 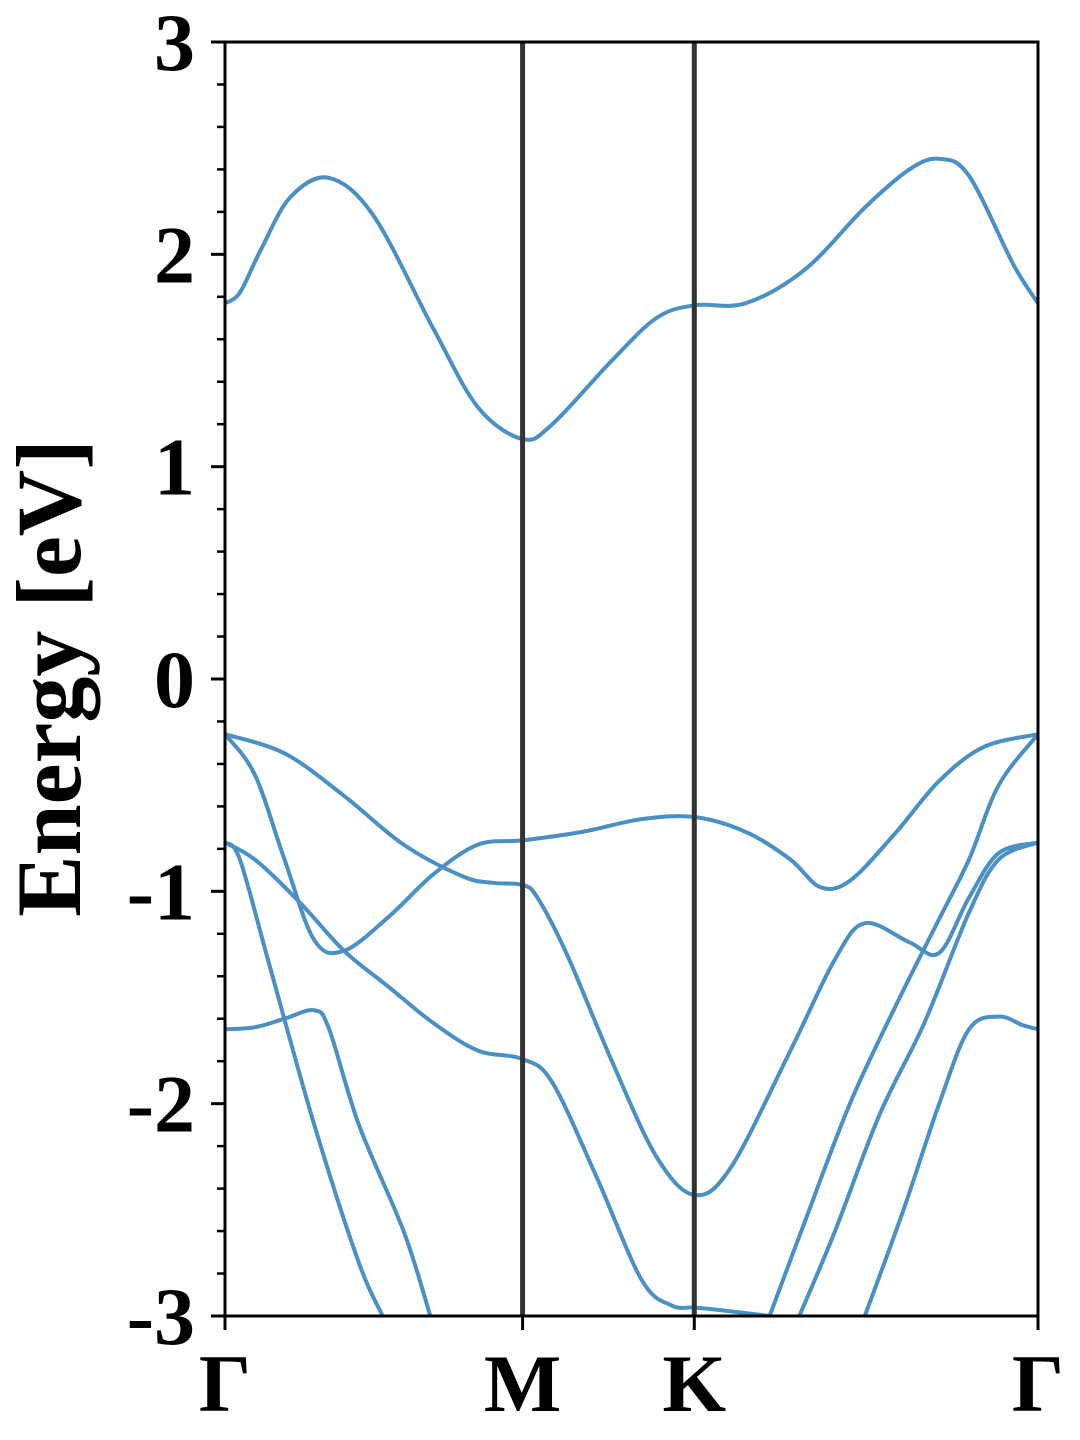 I want to click on y-axis-ticks, so click(x=218, y=679).